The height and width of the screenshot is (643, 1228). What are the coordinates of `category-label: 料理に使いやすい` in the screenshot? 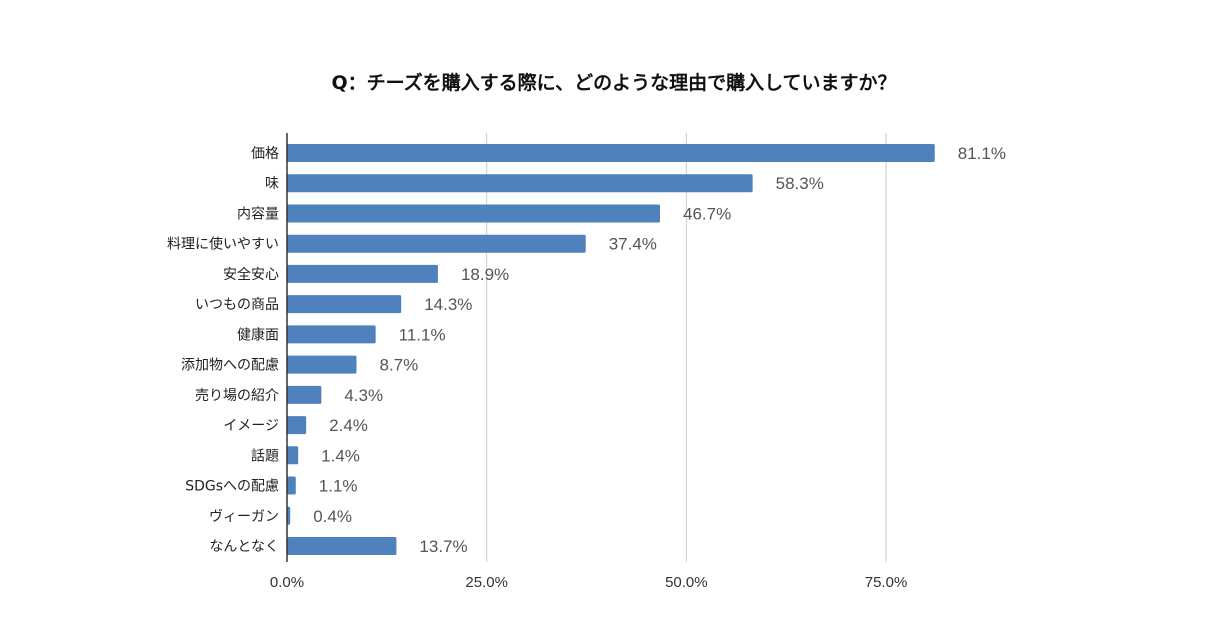 It's located at (223, 244).